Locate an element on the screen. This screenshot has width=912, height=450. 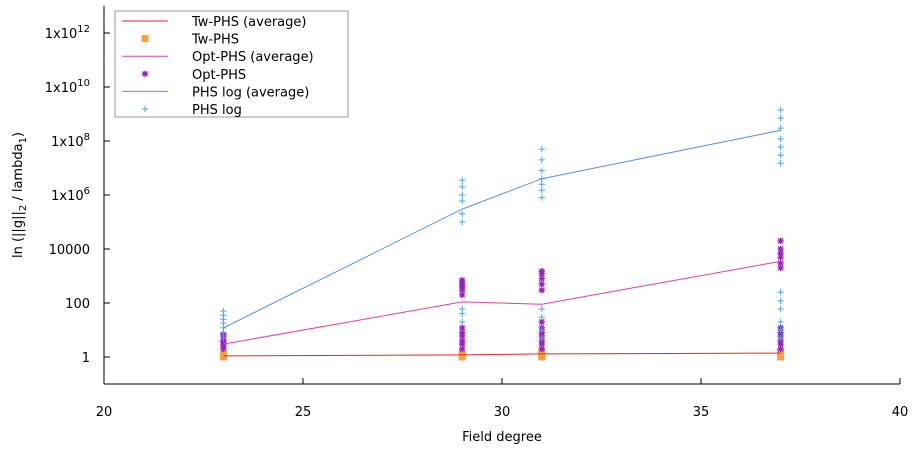
legend-label-phs-log-average: PHS log (average) is located at coordinates (250, 92).